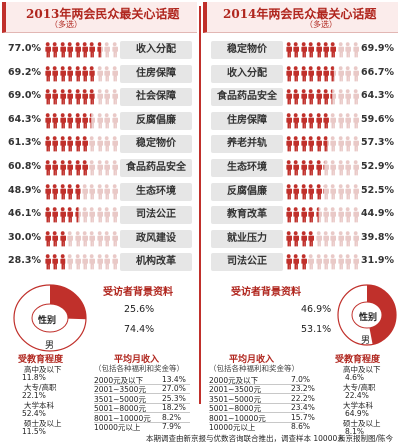 The height and width of the screenshot is (445, 400). I want to click on income-item-value: 23.4%, so click(303, 408).